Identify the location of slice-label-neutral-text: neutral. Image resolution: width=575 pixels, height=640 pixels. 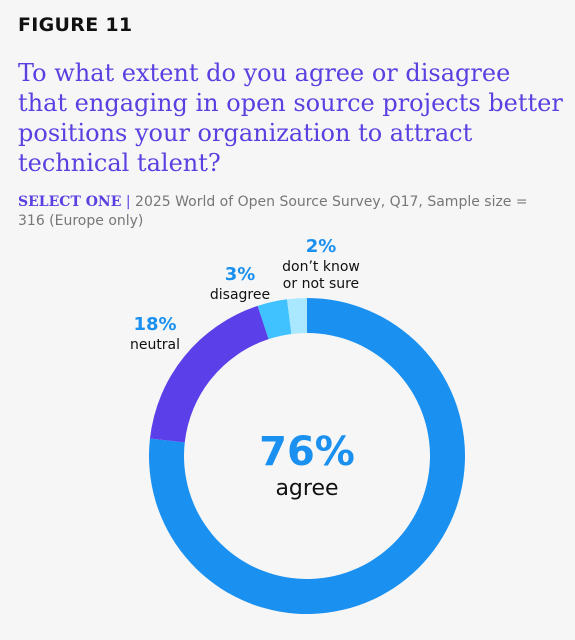
(155, 345).